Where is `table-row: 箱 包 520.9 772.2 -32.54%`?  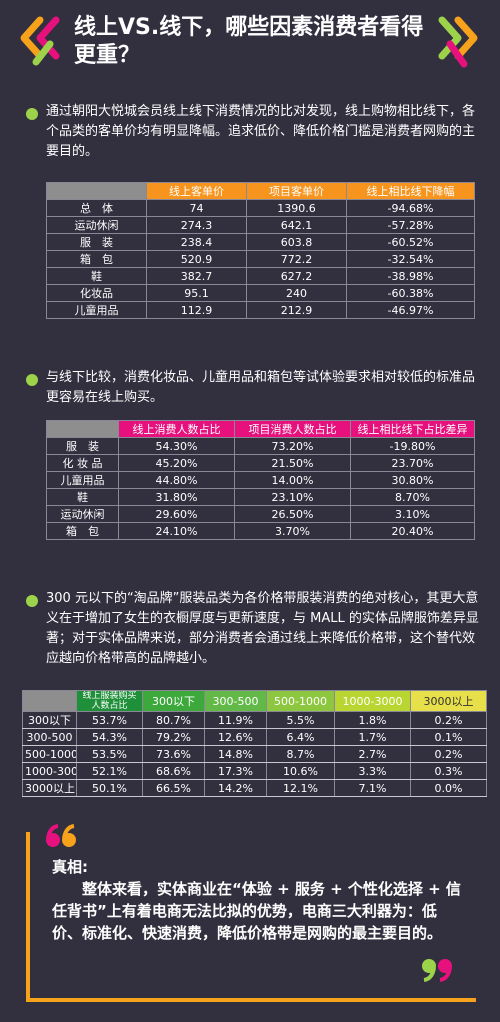 table-row: 箱 包 520.9 772.2 -32.54% is located at coordinates (260, 259).